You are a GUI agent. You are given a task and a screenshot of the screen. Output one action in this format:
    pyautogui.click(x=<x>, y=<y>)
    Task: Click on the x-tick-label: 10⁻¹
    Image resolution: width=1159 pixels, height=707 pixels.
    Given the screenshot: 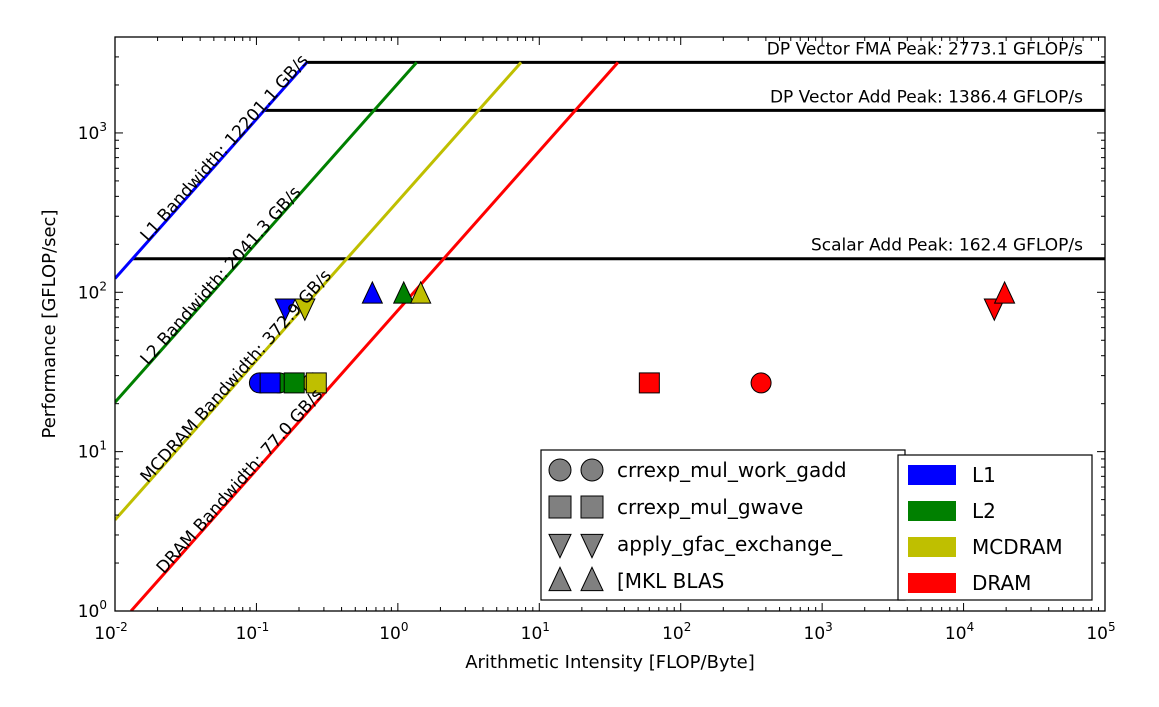 What is the action you would take?
    pyautogui.click(x=253, y=632)
    